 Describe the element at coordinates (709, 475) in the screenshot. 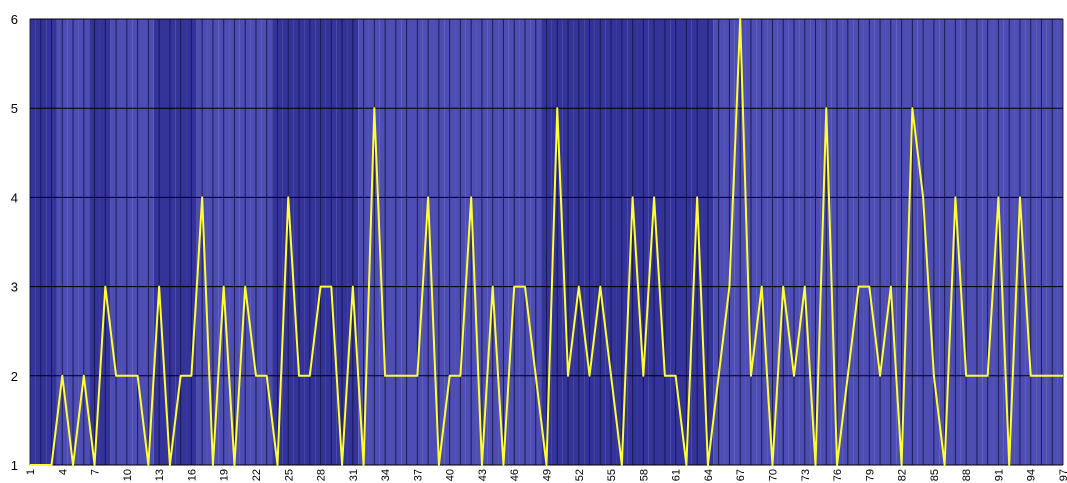

I see `x-tick-label: 64` at that location.